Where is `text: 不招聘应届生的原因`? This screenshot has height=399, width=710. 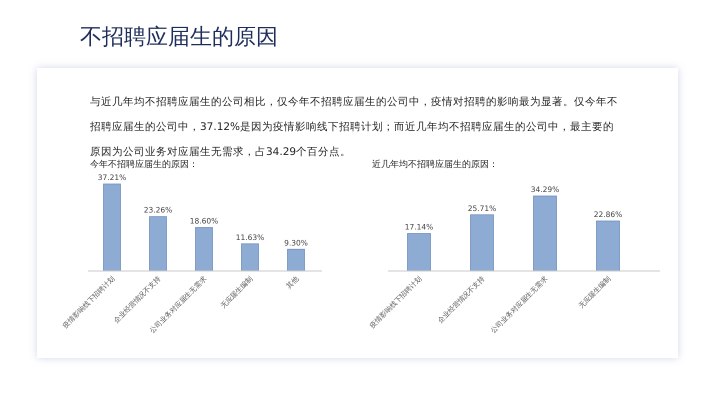
text: 不招聘应届生的原因 is located at coordinates (179, 38).